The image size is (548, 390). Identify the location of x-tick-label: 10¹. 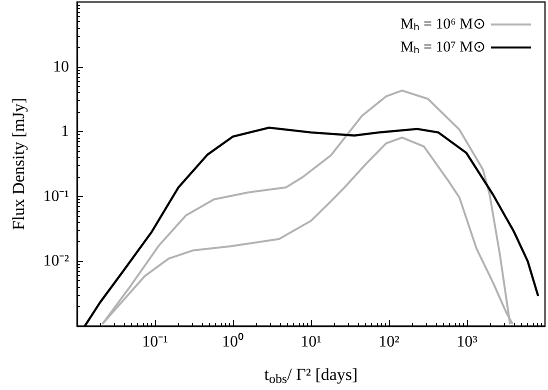
(311, 342).